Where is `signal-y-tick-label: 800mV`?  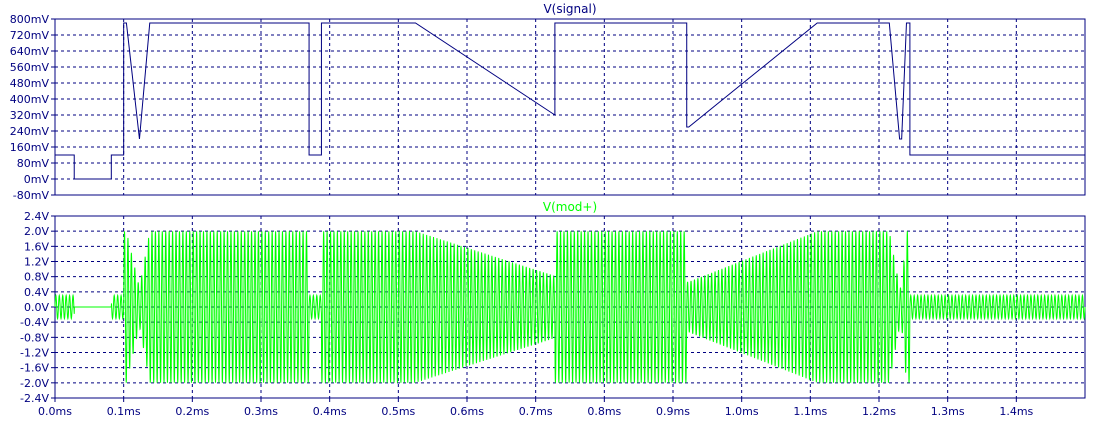
signal-y-tick-label: 800mV is located at coordinates (30, 19).